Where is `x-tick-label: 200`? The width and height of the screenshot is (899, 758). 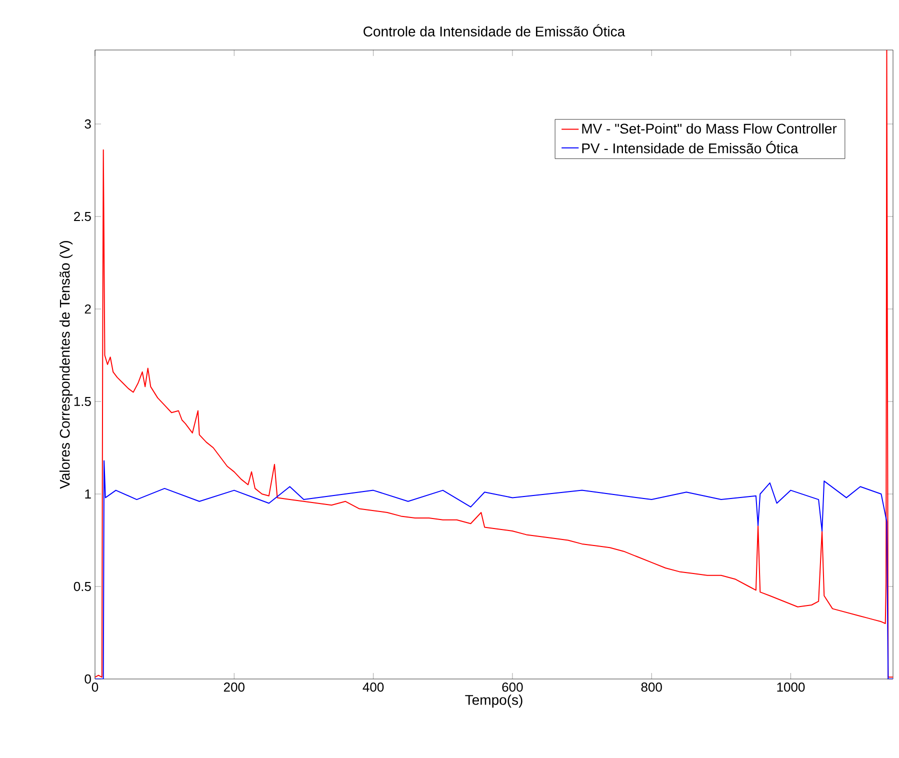
x-tick-label: 200 is located at coordinates (234, 687).